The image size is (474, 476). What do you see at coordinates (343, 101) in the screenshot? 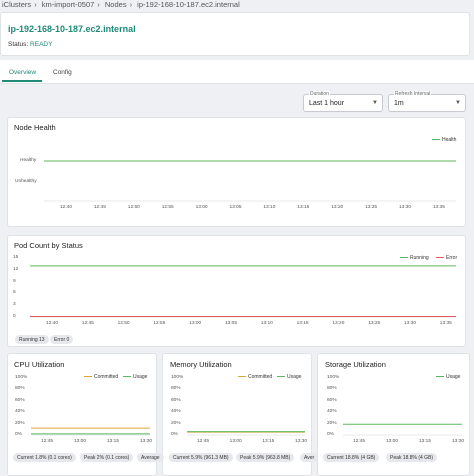
I see `duration-select: Duration Last 1 hour ▼` at bounding box center [343, 101].